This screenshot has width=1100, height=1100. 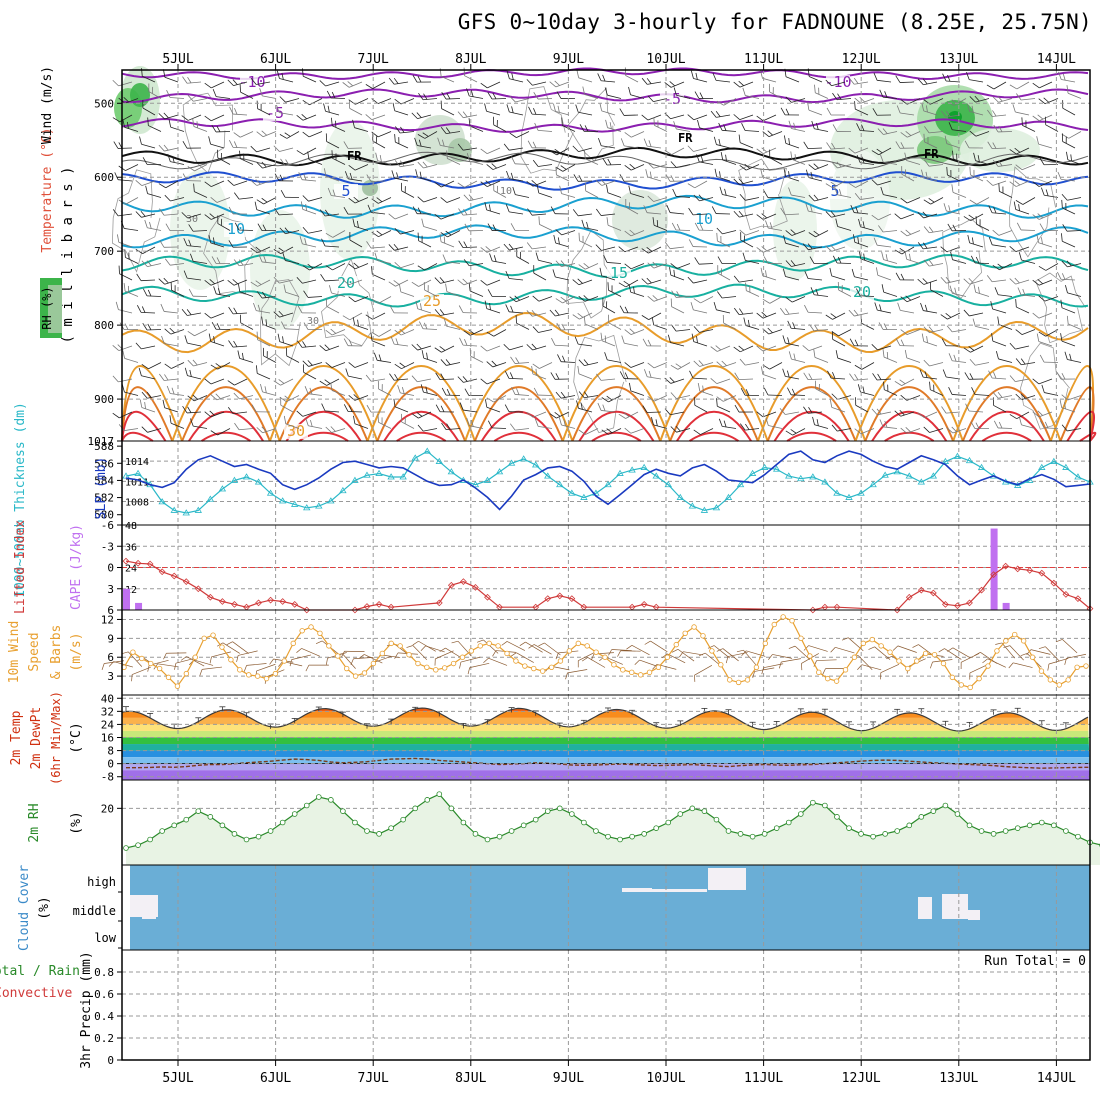 I want to click on cape-tick-label: 24, so click(x=131, y=569).